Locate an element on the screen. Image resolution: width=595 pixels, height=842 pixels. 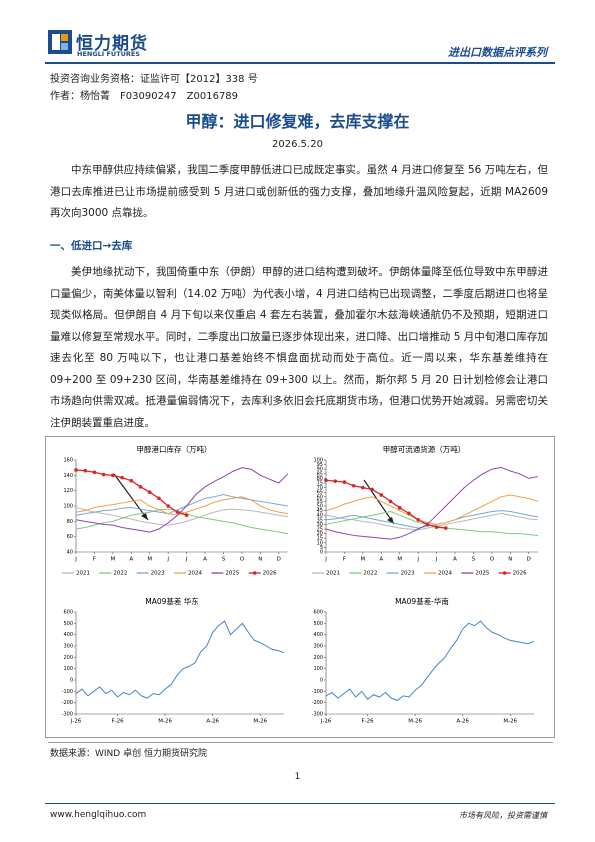
footer-rule is located at coordinates (300, 803).